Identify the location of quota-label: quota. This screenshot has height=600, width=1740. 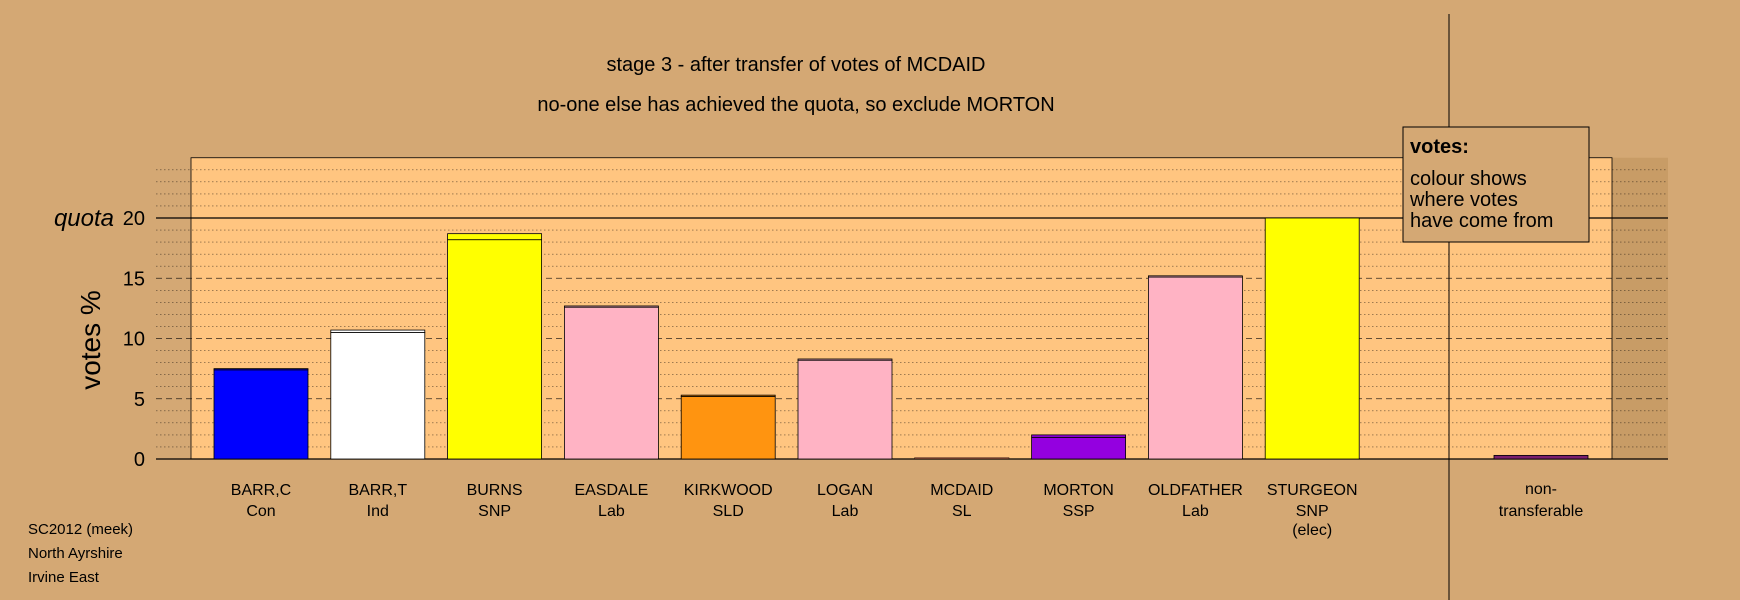
(84, 218).